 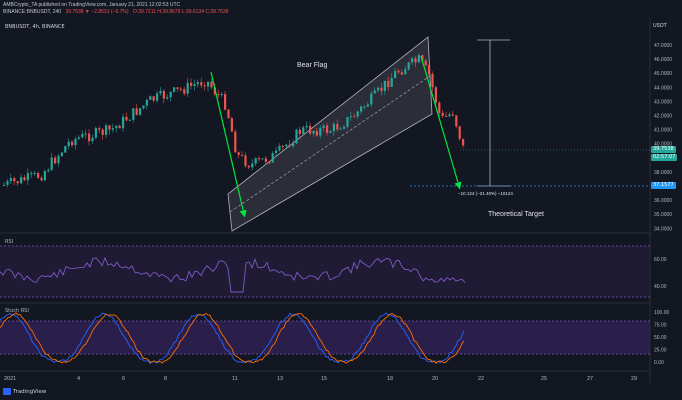 What do you see at coordinates (659, 363) in the screenshot?
I see `stoch-tick-label: 0.00` at bounding box center [659, 363].